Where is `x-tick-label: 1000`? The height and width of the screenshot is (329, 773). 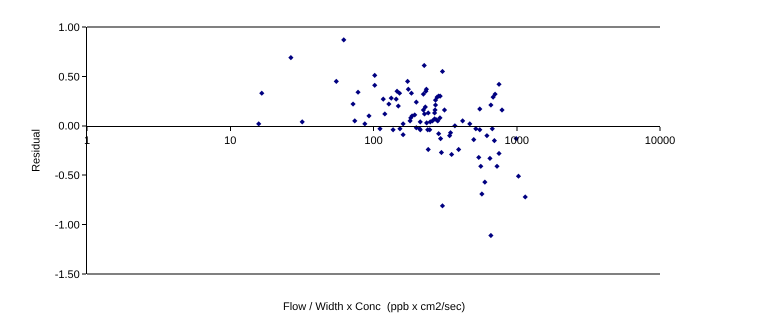 x-tick-label: 1000 is located at coordinates (516, 141).